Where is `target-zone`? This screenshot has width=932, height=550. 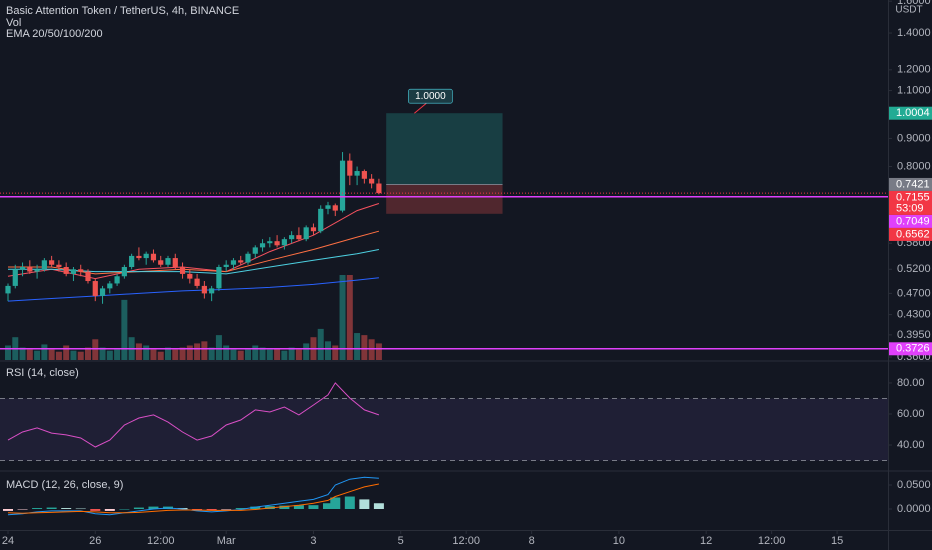 target-zone is located at coordinates (444, 149).